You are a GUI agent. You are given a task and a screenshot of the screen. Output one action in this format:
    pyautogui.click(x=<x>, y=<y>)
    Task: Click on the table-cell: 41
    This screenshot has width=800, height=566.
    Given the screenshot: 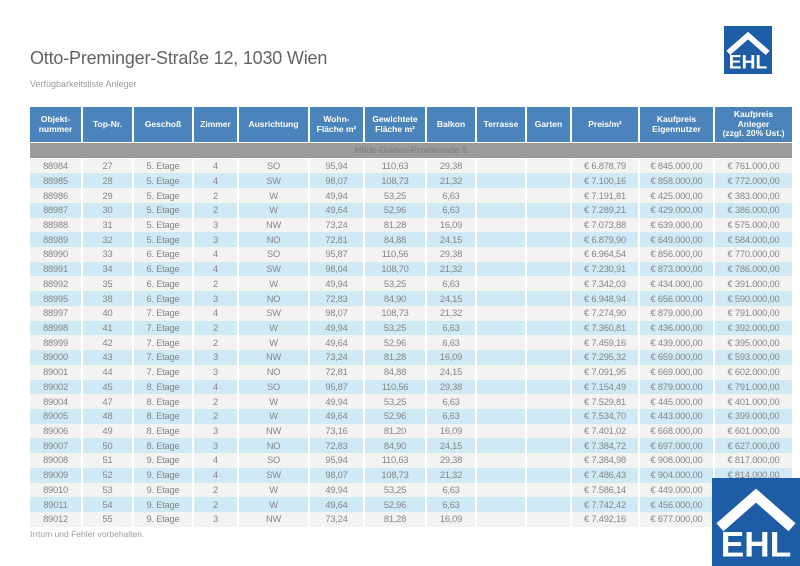 What is the action you would take?
    pyautogui.click(x=107, y=328)
    